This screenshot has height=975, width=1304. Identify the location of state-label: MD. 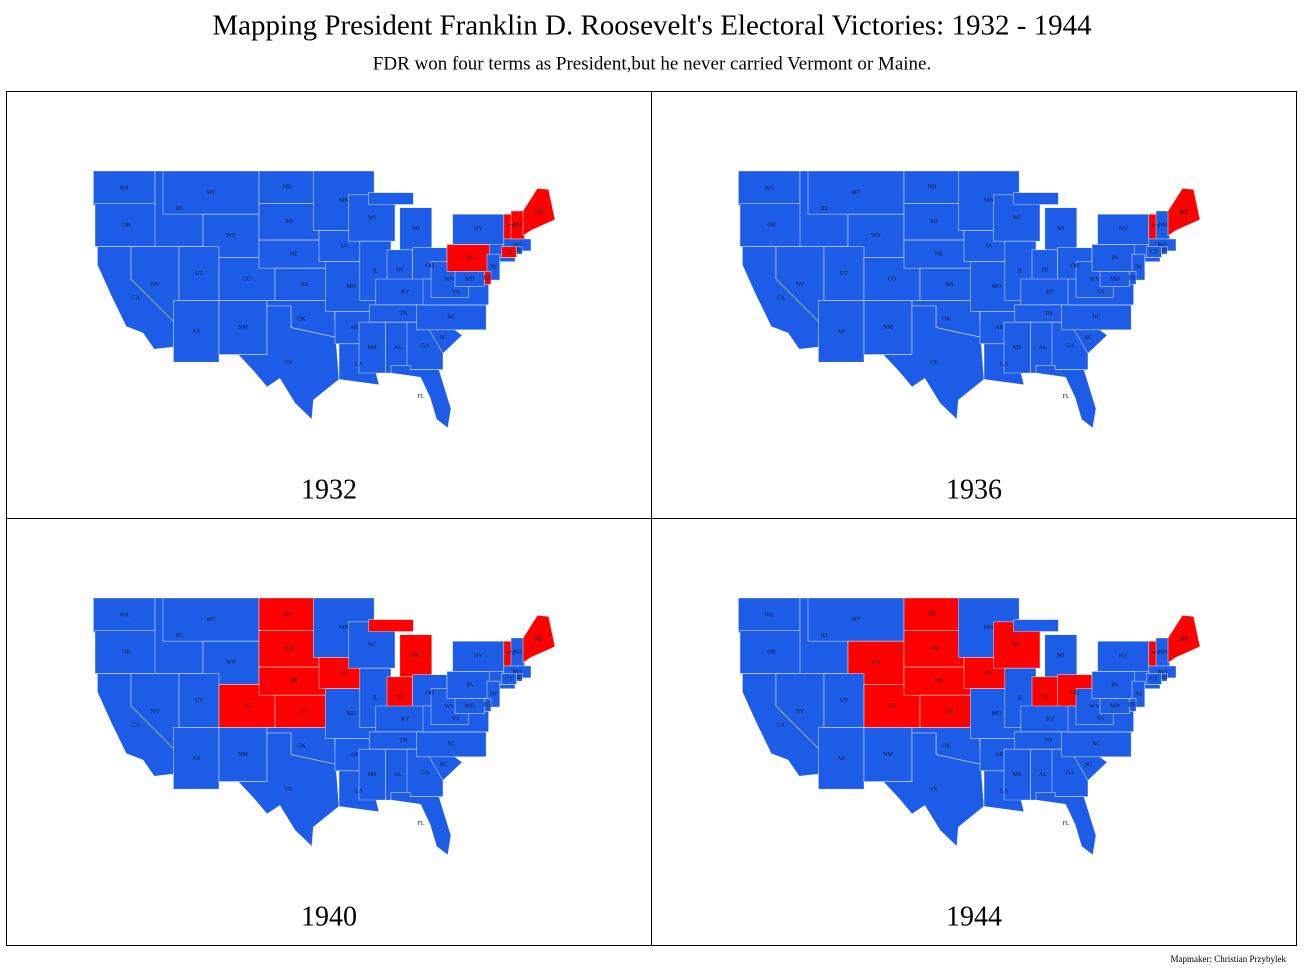
(1115, 279).